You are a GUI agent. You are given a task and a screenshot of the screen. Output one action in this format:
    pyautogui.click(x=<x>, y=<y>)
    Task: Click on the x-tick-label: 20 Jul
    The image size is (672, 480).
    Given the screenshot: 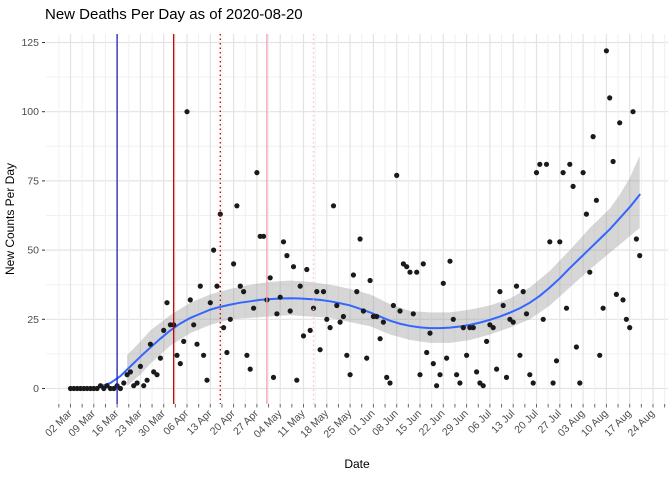 What is the action you would take?
    pyautogui.click(x=526, y=422)
    